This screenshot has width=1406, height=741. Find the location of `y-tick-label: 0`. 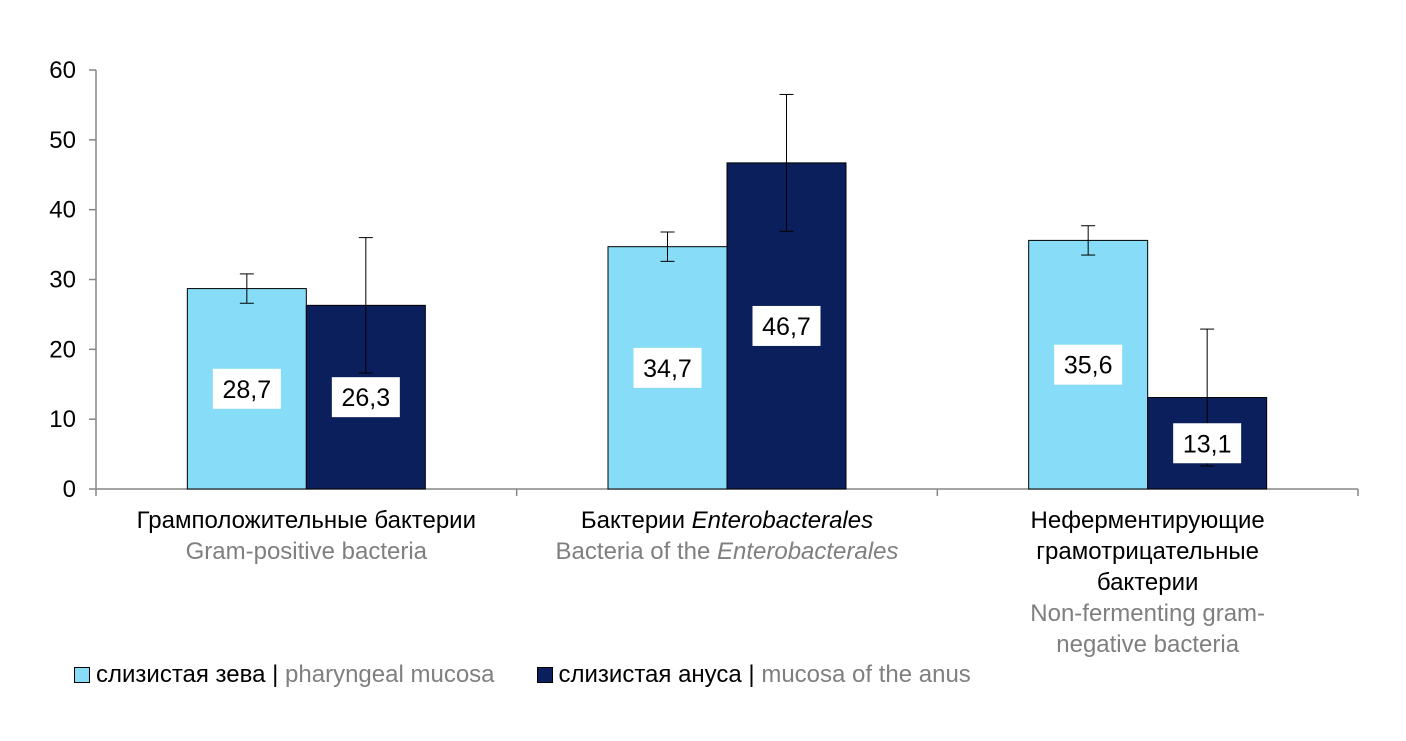

y-tick-label: 0 is located at coordinates (69, 489).